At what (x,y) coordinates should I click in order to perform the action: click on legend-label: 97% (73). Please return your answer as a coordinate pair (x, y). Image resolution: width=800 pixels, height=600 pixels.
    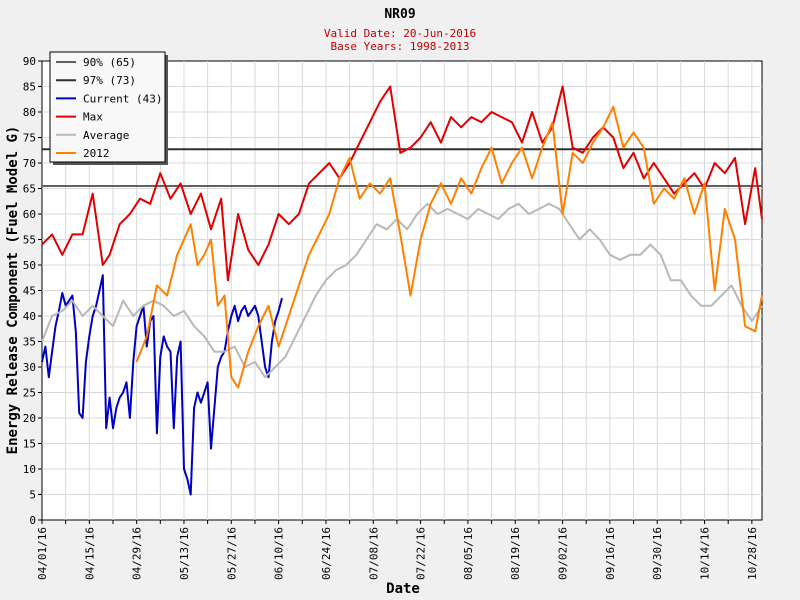
    Looking at the image, I should click on (109, 80).